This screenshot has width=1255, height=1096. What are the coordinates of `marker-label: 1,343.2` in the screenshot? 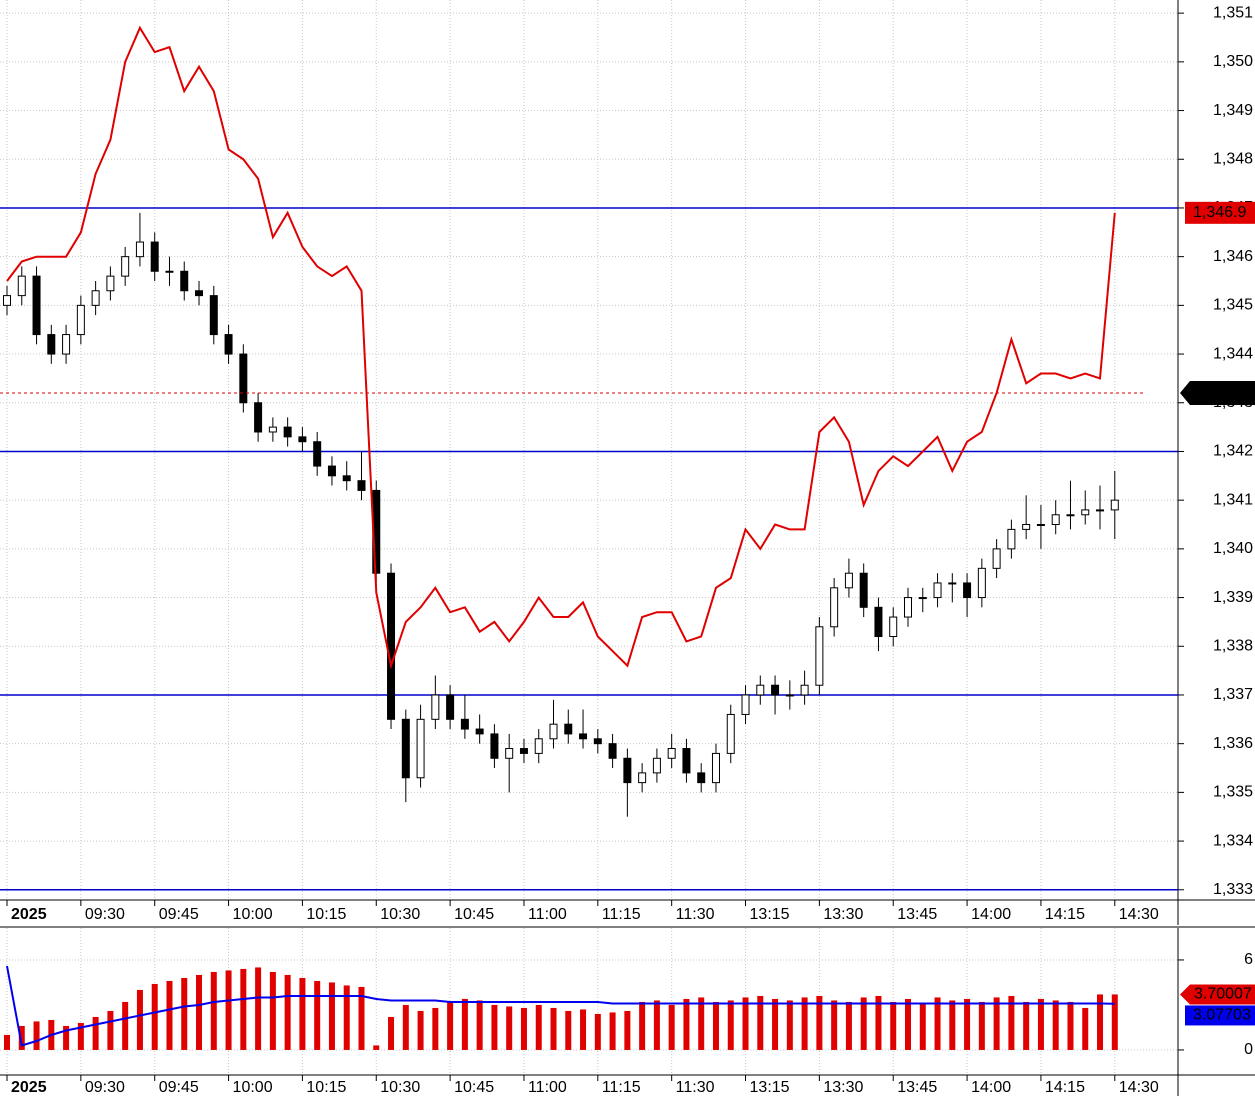 It's located at (1220, 392).